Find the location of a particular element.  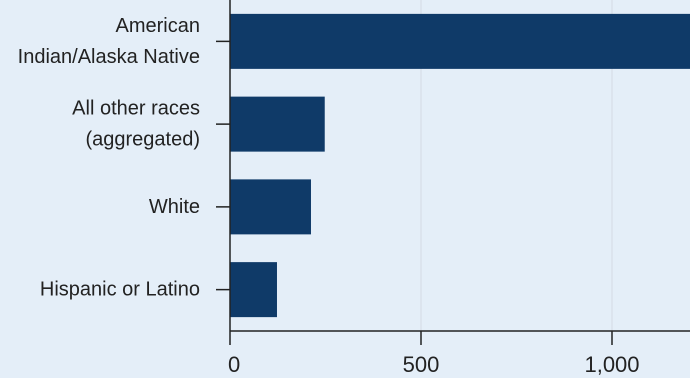

category-label-1-line-0: All other races is located at coordinates (136, 109).